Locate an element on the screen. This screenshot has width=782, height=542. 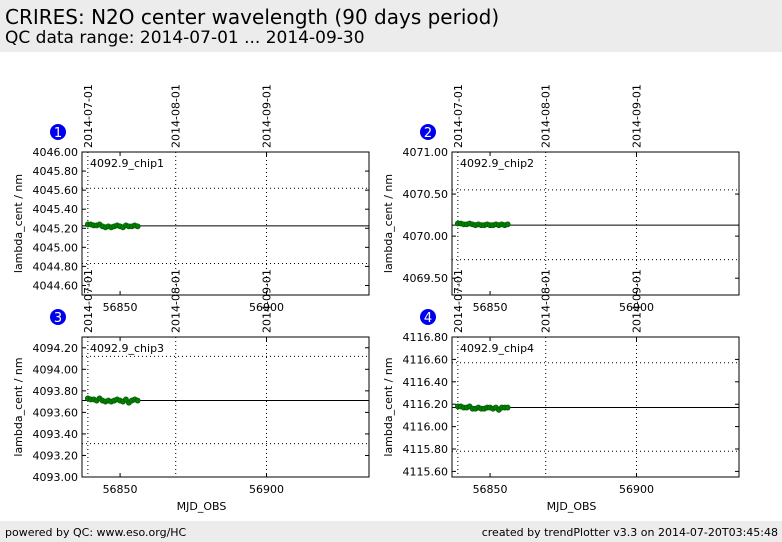
y-tick-label: 4044.80 is located at coordinates (56, 266).